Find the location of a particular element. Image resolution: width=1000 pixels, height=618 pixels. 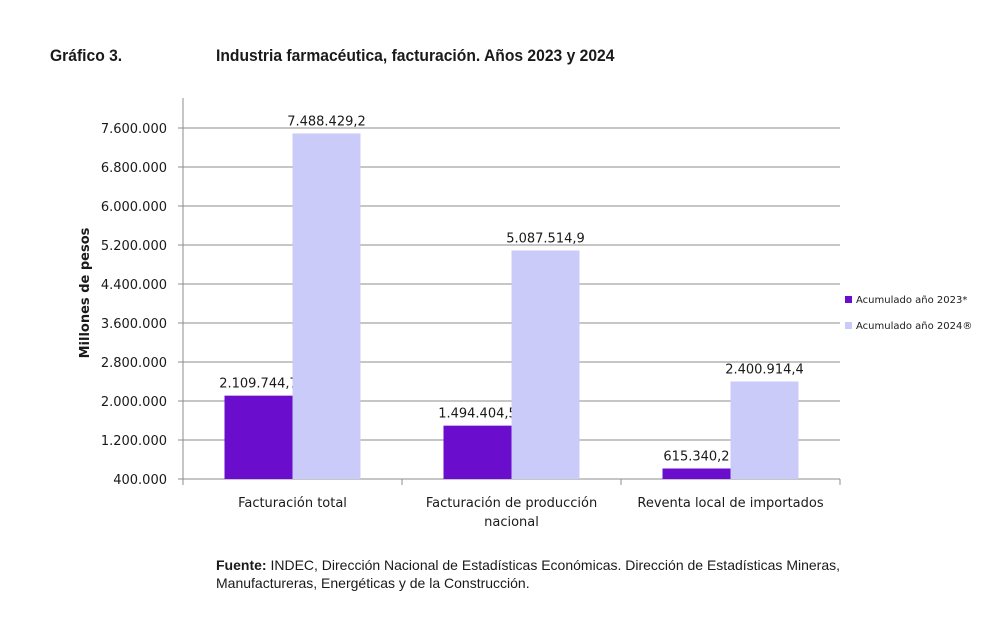

y-tick-label: 1.200.000 is located at coordinates (134, 441).